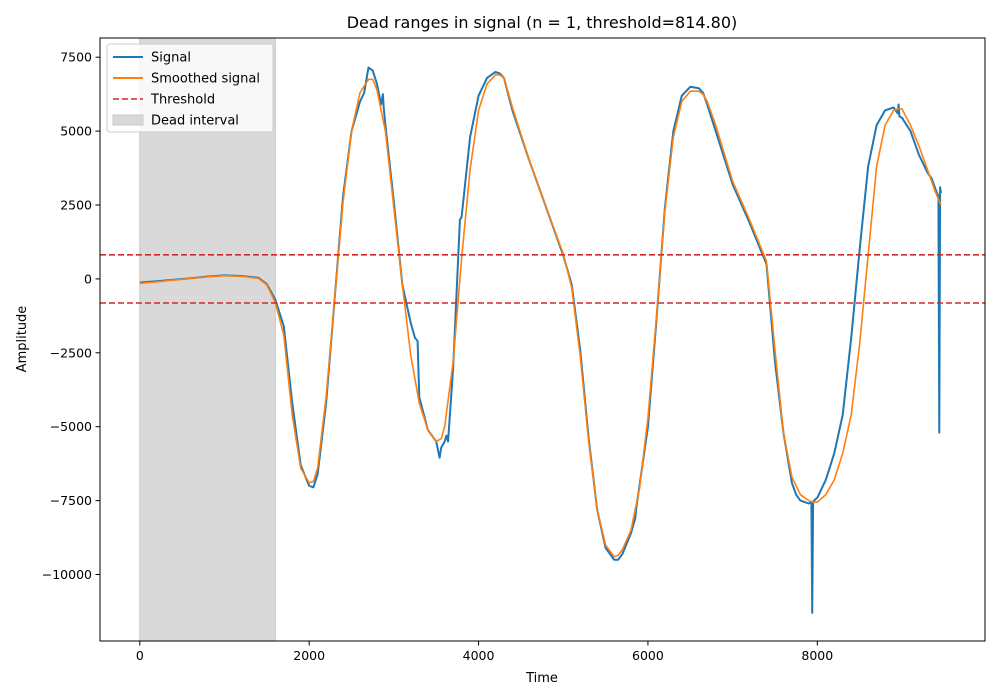 The height and width of the screenshot is (700, 1000). Describe the element at coordinates (140, 655) in the screenshot. I see `x-tick-label: 0` at that location.